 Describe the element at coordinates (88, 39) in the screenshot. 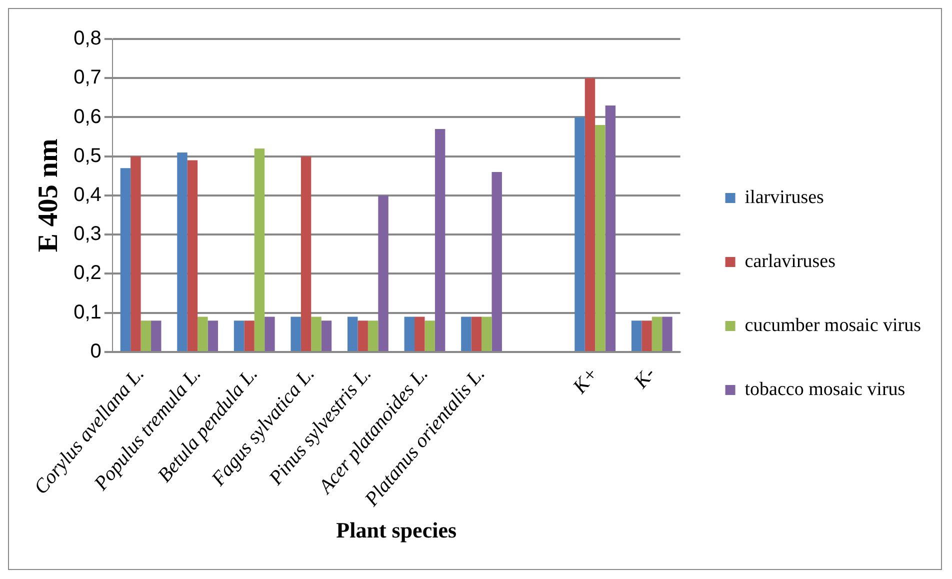

I see `y-tick-label: 0,8` at that location.